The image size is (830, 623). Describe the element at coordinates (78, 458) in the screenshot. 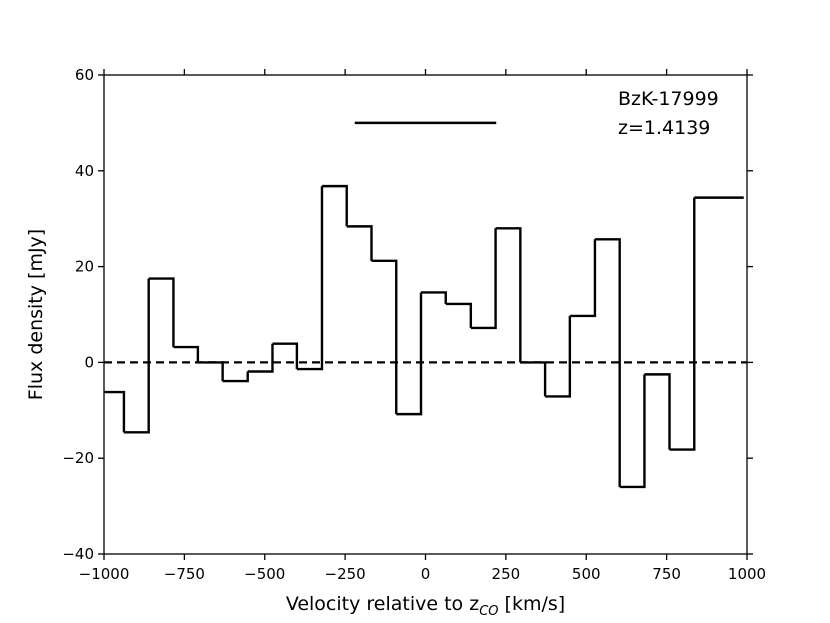

I see `y-tick-label: −20` at that location.